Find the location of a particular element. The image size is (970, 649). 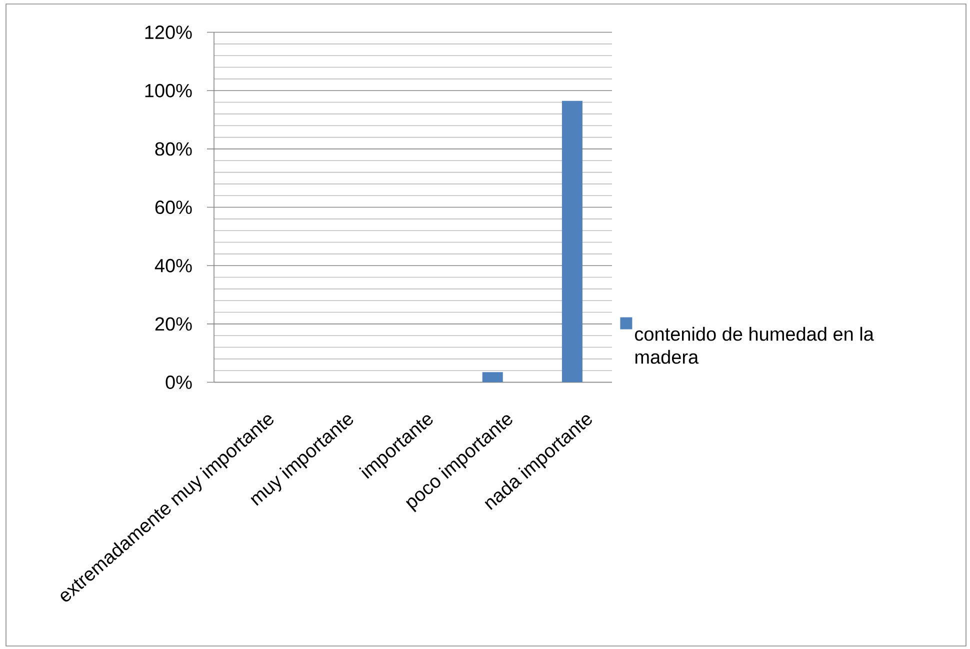

legend-label: contenido de humedad en la madera is located at coordinates (754, 345).